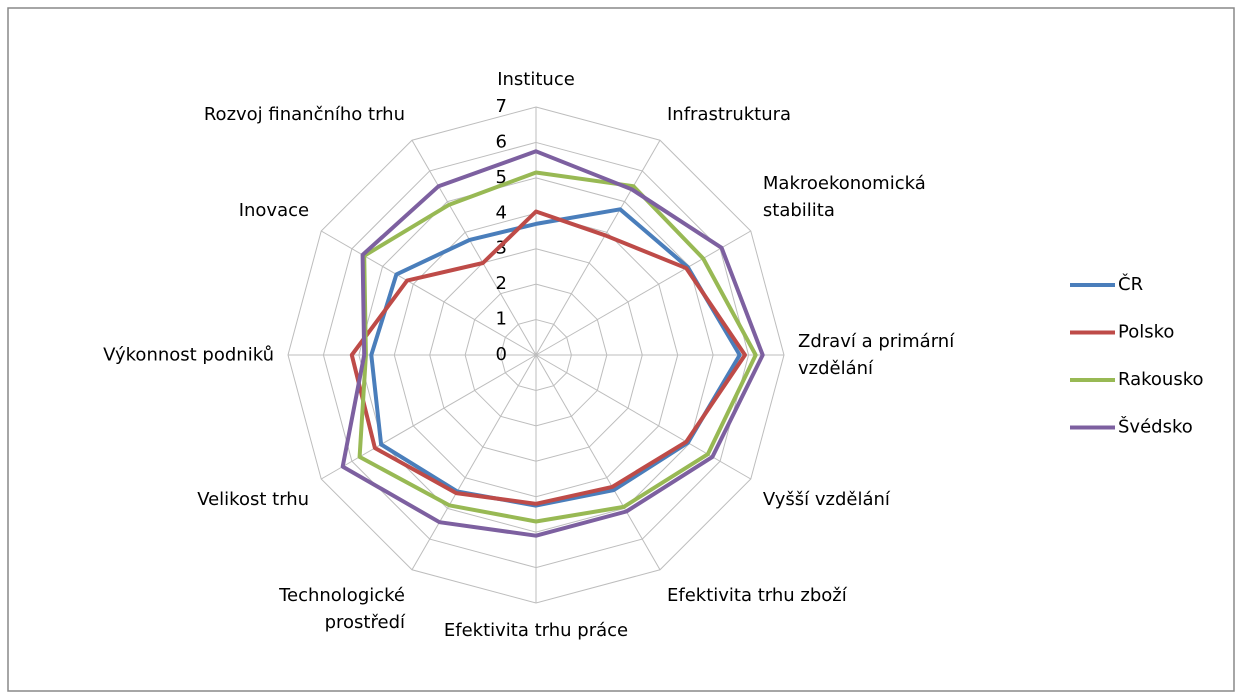 The height and width of the screenshot is (699, 1242). I want to click on r-tick-label: 7, so click(501, 106).